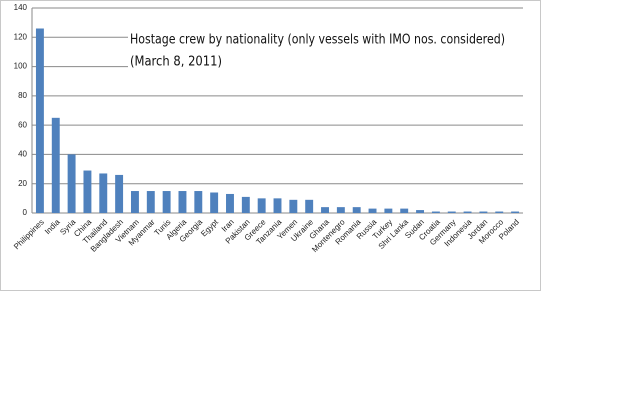 The height and width of the screenshot is (400, 640). I want to click on chart-subtitle: (March 8, 2011), so click(176, 62).